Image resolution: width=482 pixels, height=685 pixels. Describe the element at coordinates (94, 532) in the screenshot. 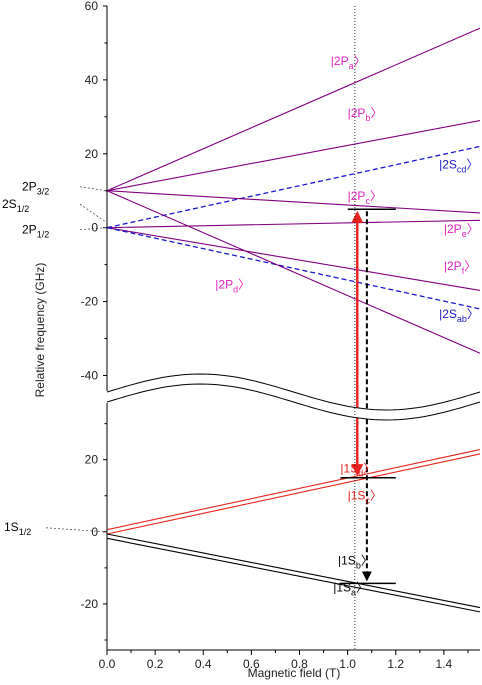

I see `y-tick-label-lower-1: 0` at that location.